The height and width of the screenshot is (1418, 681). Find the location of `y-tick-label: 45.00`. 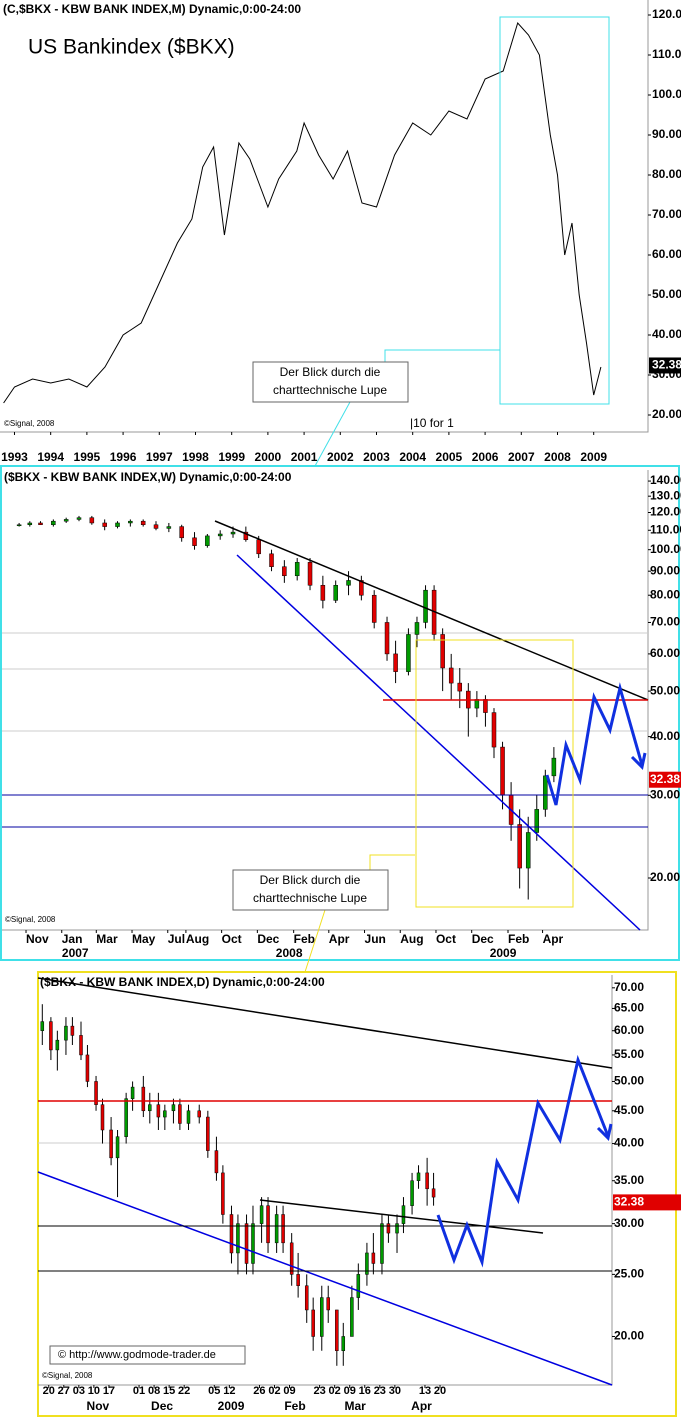

y-tick-label: 45.00 is located at coordinates (629, 1110).